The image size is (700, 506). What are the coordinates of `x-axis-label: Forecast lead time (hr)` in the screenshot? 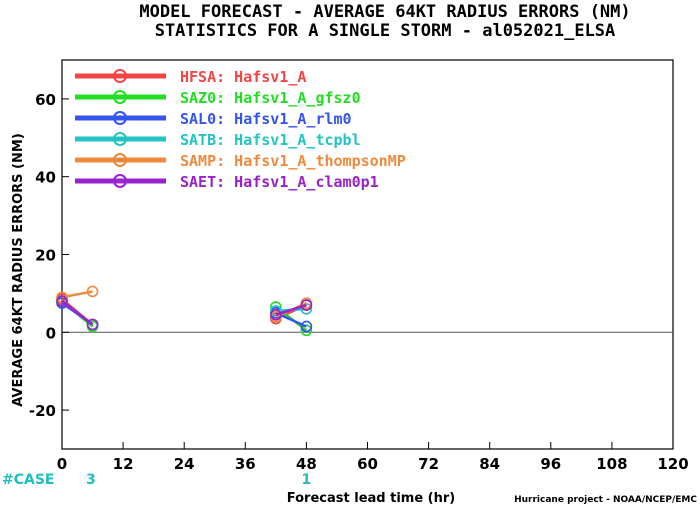 It's located at (371, 498).